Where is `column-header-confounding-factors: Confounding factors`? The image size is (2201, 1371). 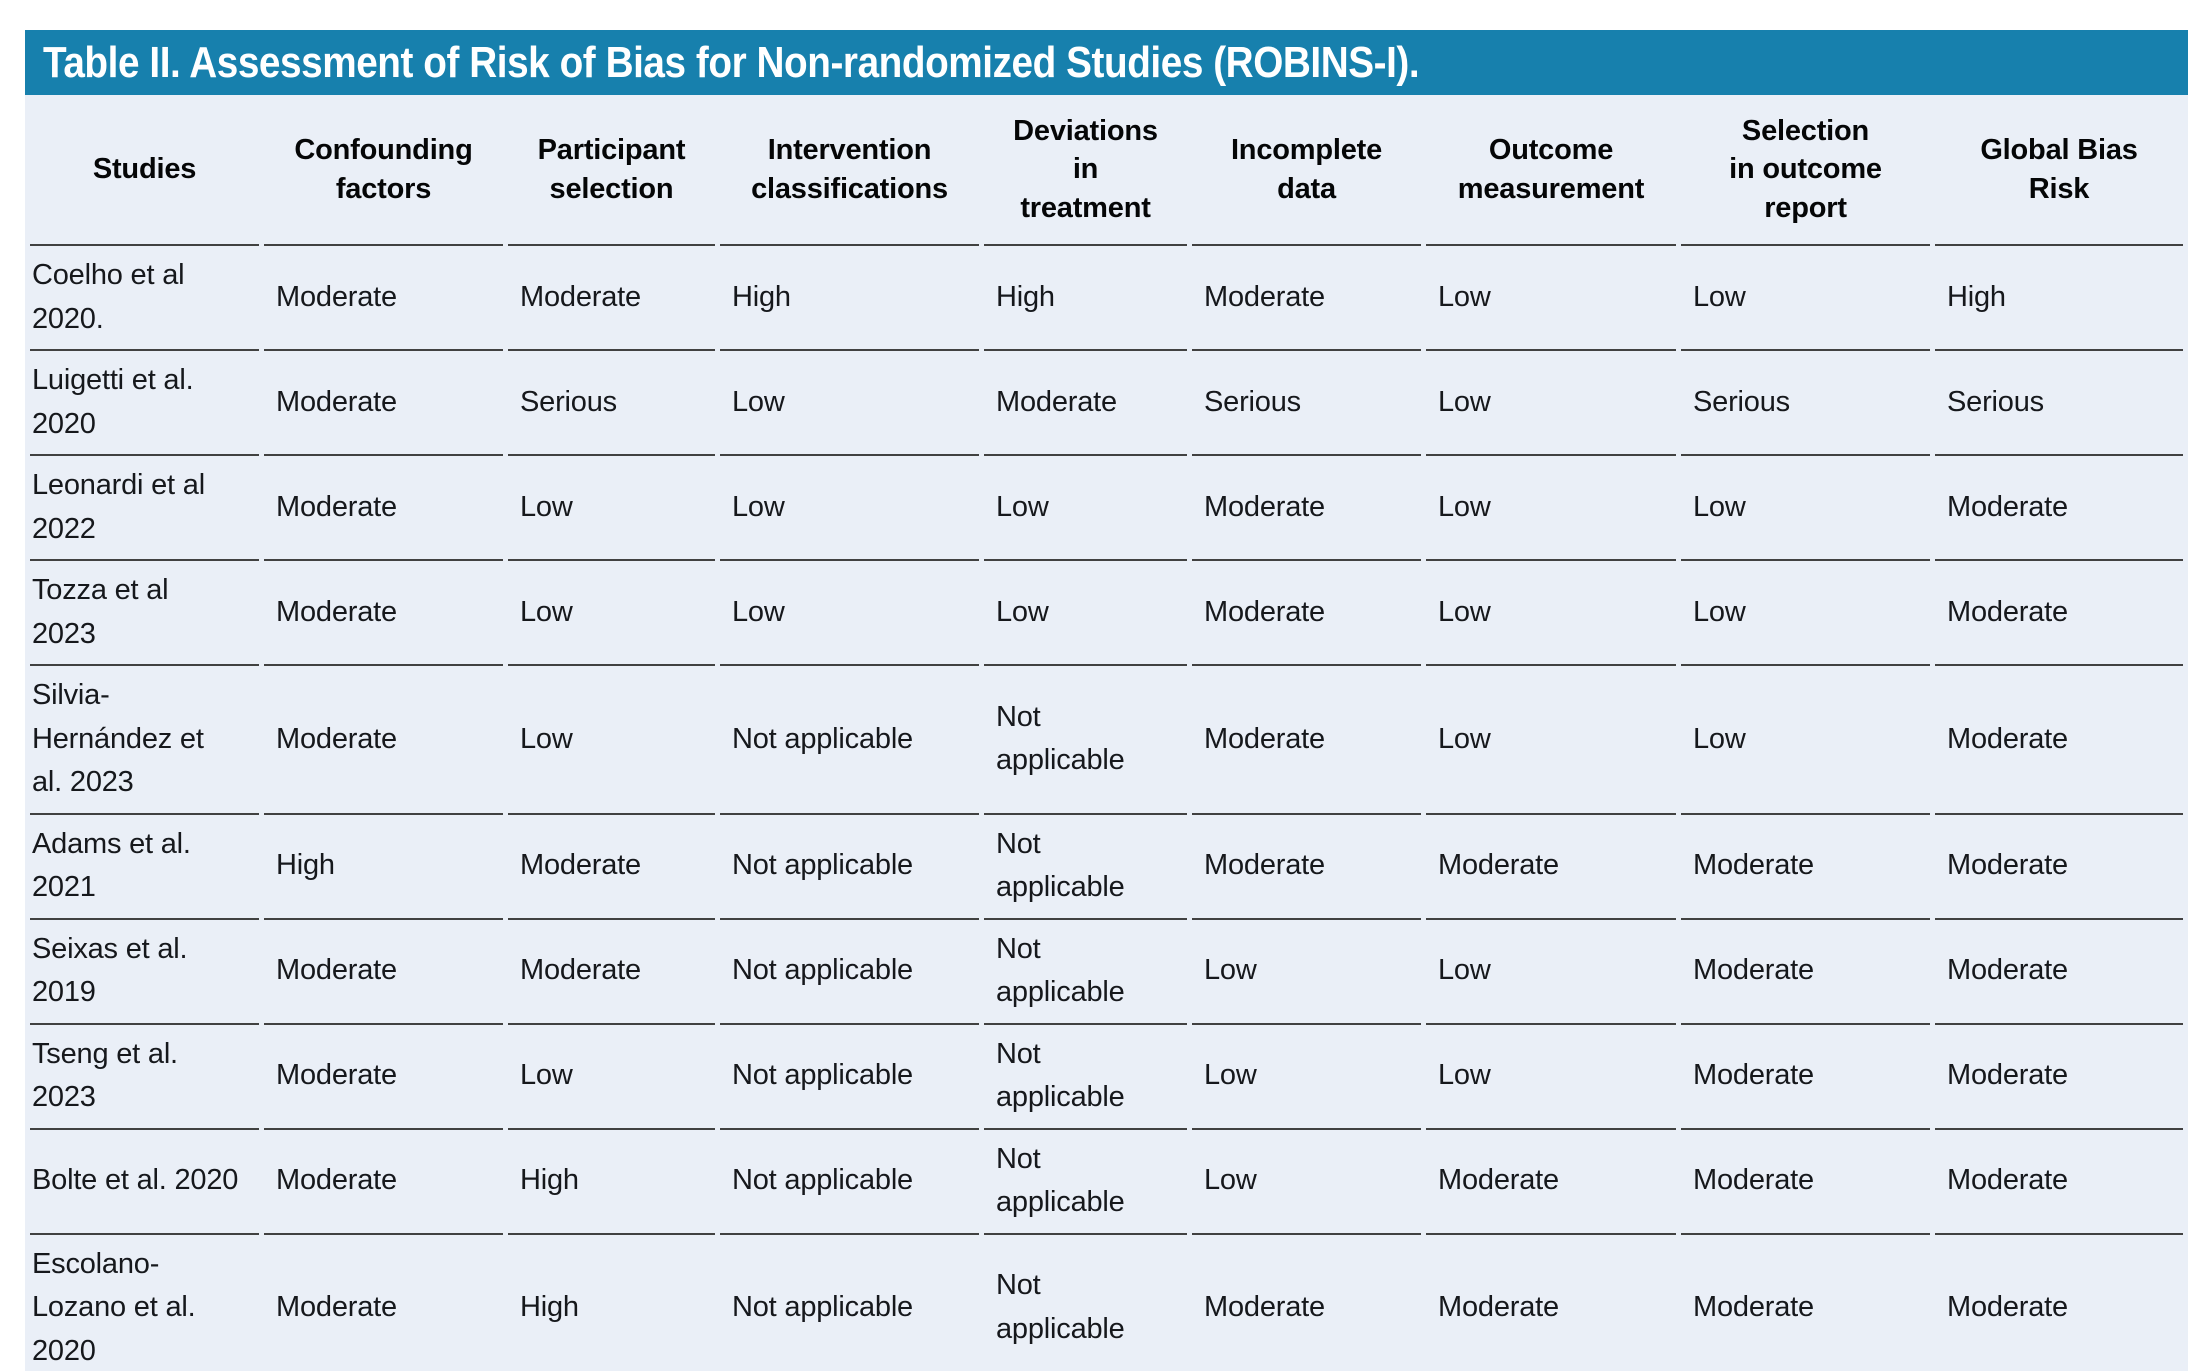 column-header-confounding-factors: Confounding factors is located at coordinates (383, 170).